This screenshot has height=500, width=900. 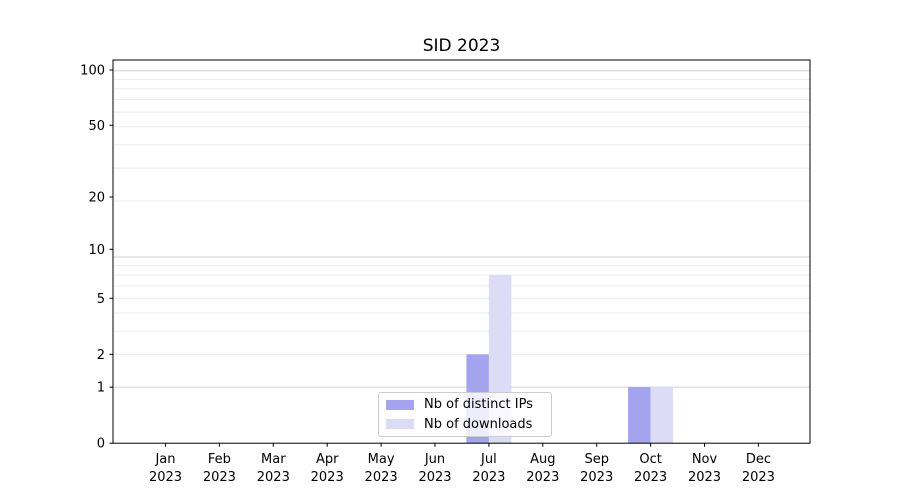 I want to click on legend-swatch-downloads, so click(x=400, y=424).